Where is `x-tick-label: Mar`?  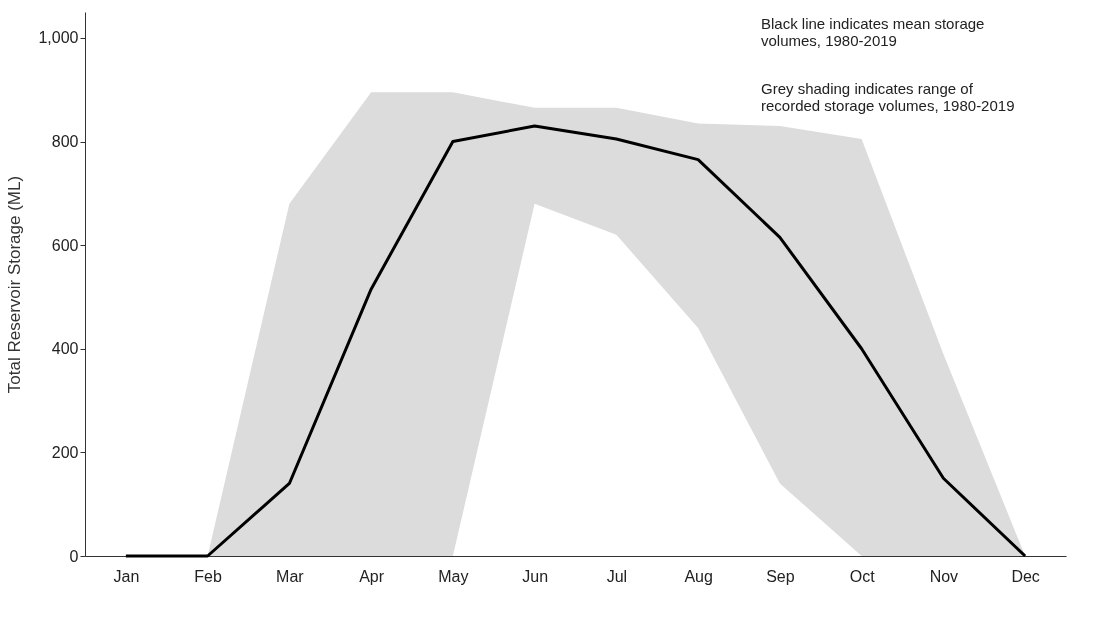 x-tick-label: Mar is located at coordinates (290, 576).